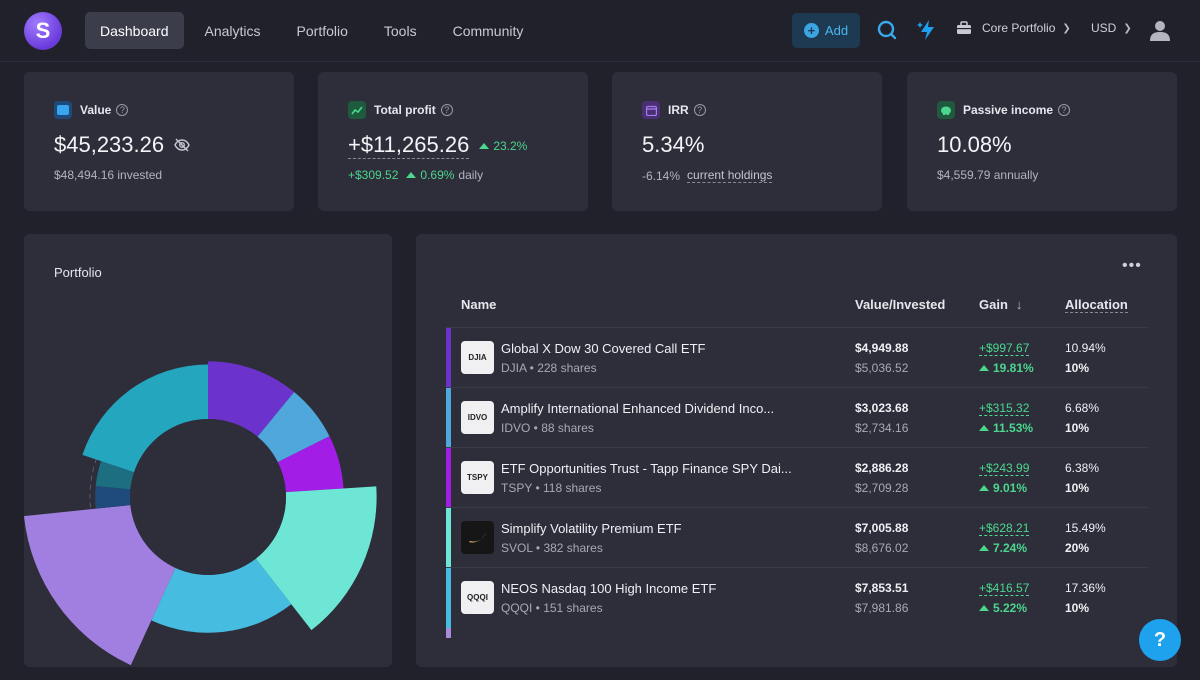 The width and height of the screenshot is (1200, 680). Describe the element at coordinates (1132, 265) in the screenshot. I see `more-options-icon: •••` at that location.